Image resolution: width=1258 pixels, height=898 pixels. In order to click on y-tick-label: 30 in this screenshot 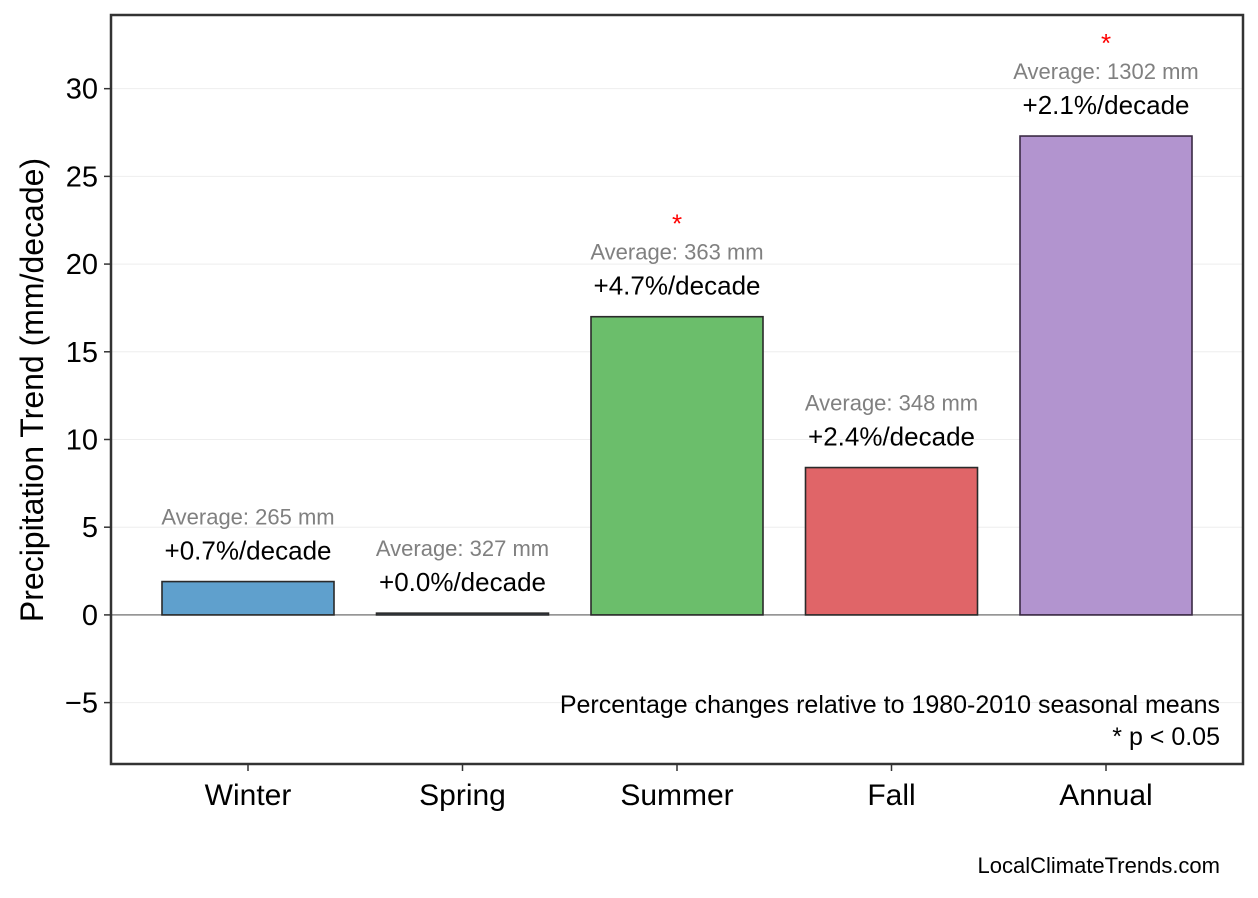, I will do `click(82, 90)`.